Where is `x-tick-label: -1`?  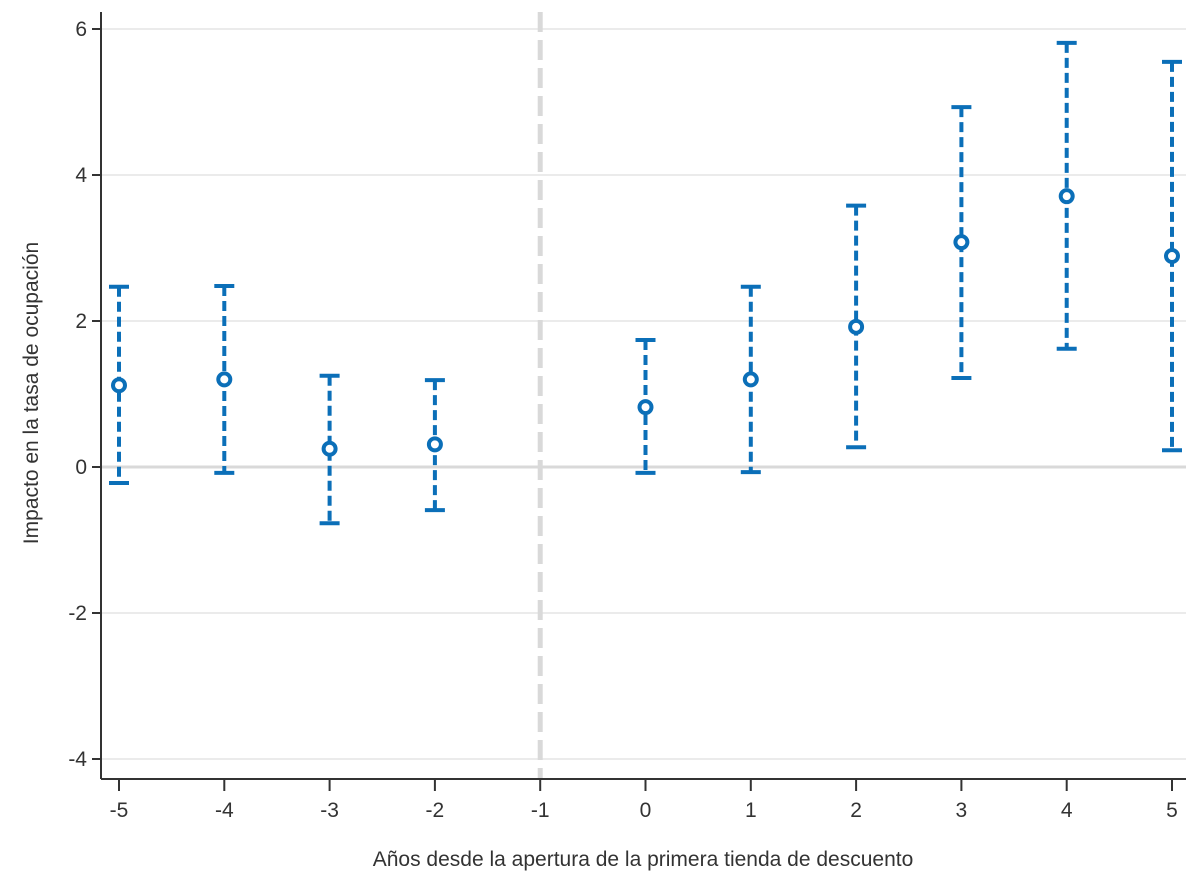 x-tick-label: -1 is located at coordinates (540, 810).